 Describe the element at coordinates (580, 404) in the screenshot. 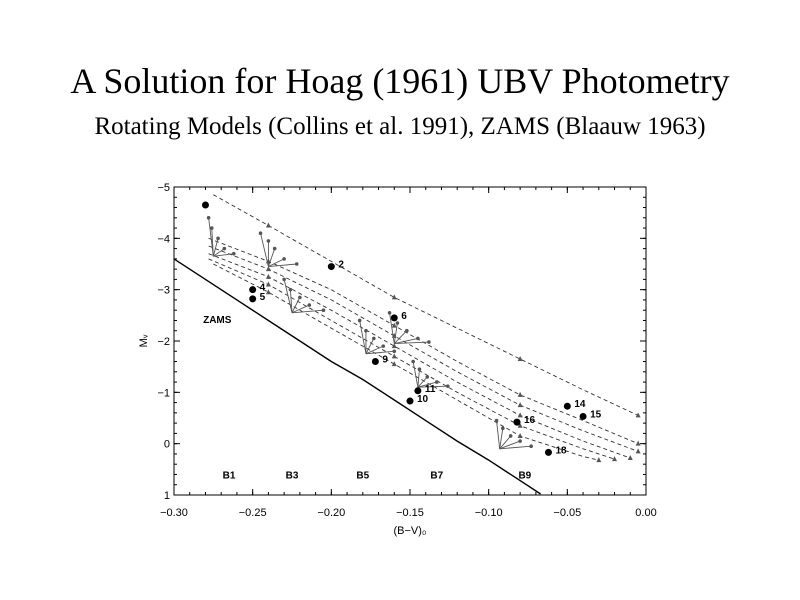

I see `star-label: 14` at that location.